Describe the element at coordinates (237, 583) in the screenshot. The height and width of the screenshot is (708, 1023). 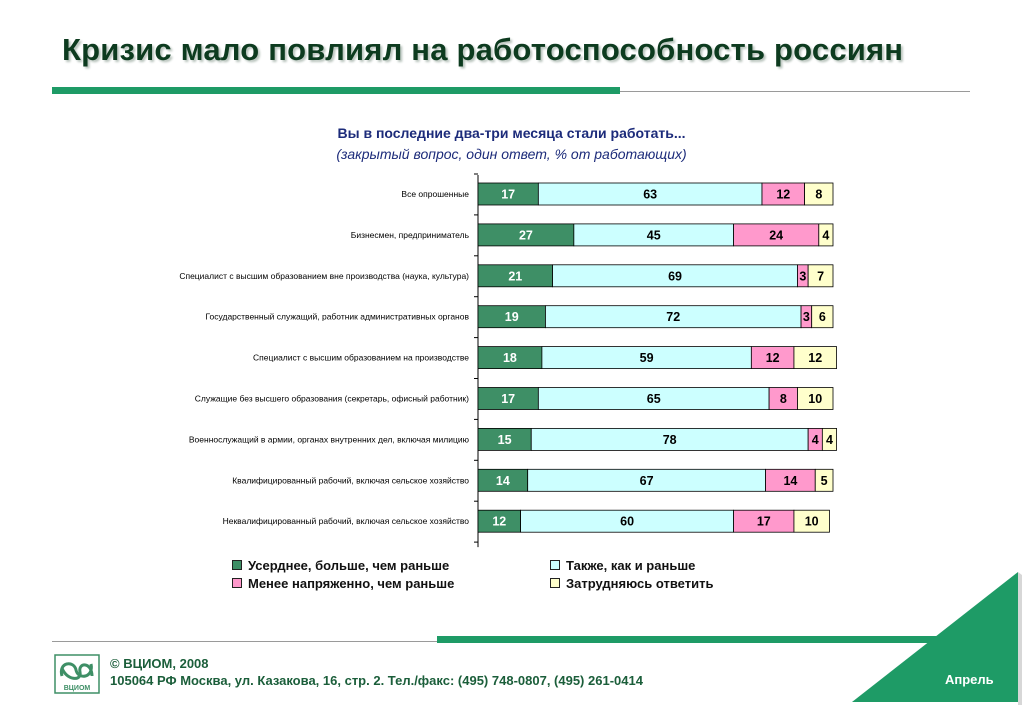
I see `legend-swatch-less` at that location.